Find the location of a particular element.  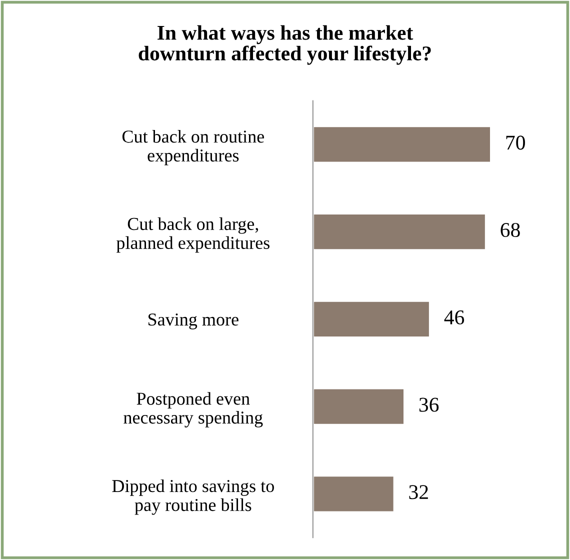

data-label: 68 is located at coordinates (510, 230).